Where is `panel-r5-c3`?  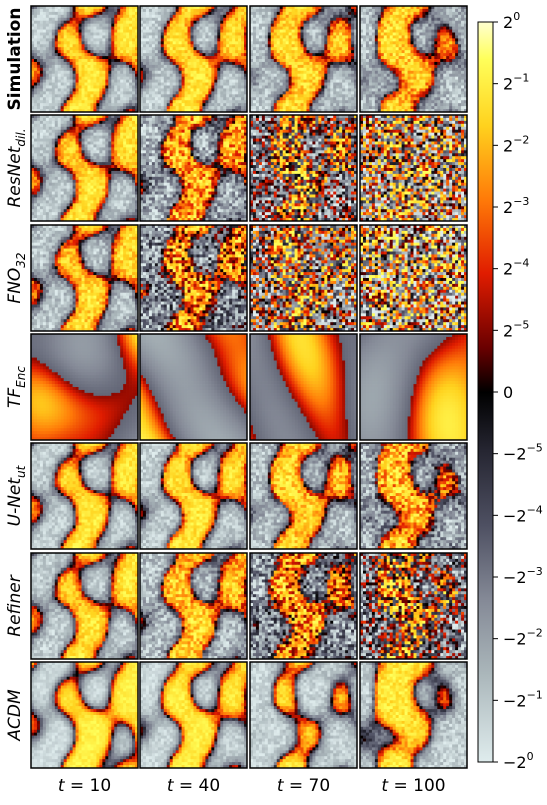 panel-r5-c3 is located at coordinates (413, 606).